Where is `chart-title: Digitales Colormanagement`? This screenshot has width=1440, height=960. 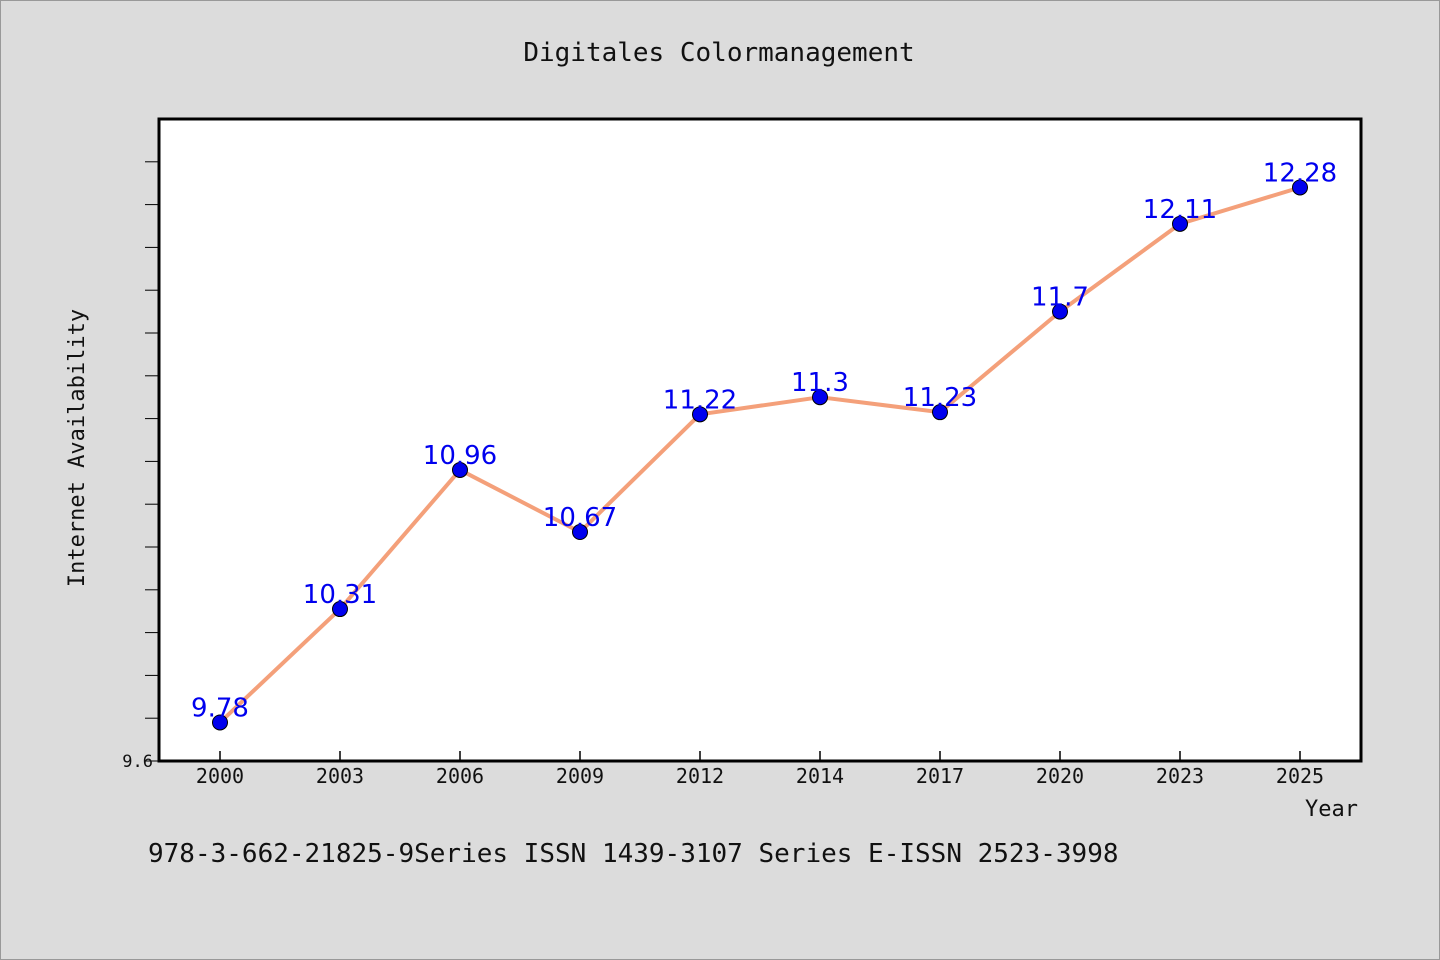 chart-title: Digitales Colormanagement is located at coordinates (718, 53).